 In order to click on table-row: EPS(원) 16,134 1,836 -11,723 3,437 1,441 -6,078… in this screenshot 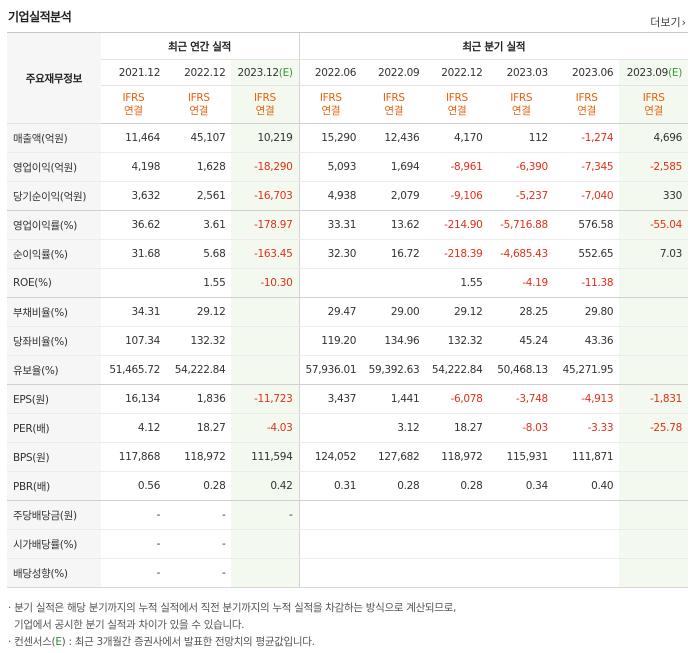, I will do `click(347, 399)`.